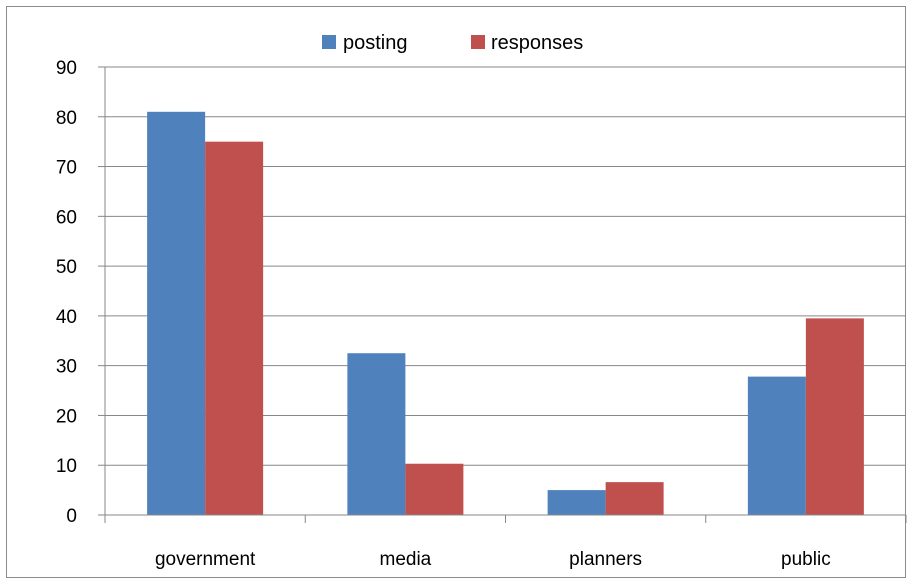  I want to click on y-tick-label: 10, so click(66, 466).